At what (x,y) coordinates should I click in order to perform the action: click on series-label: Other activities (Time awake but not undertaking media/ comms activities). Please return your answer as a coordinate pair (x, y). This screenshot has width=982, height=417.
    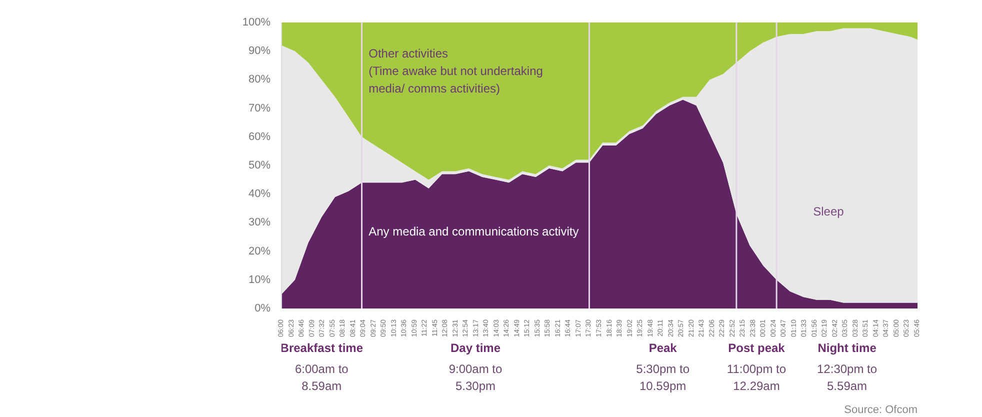
    Looking at the image, I should click on (455, 71).